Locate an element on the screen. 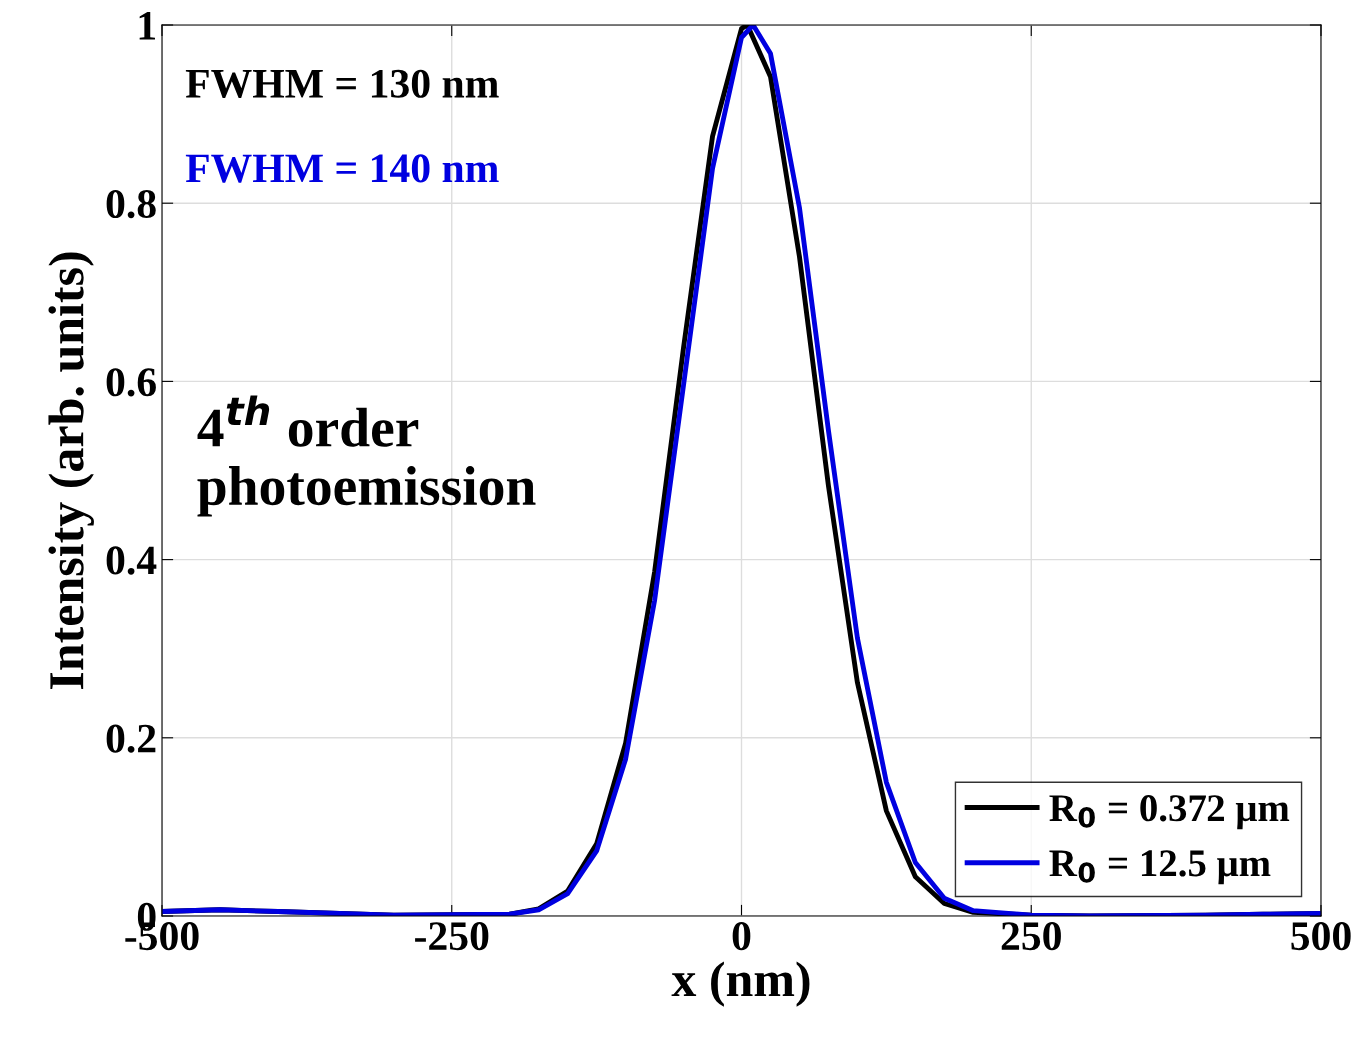 The height and width of the screenshot is (1059, 1362). y-axis-title: Intensity (arb. units) is located at coordinates (71, 470).